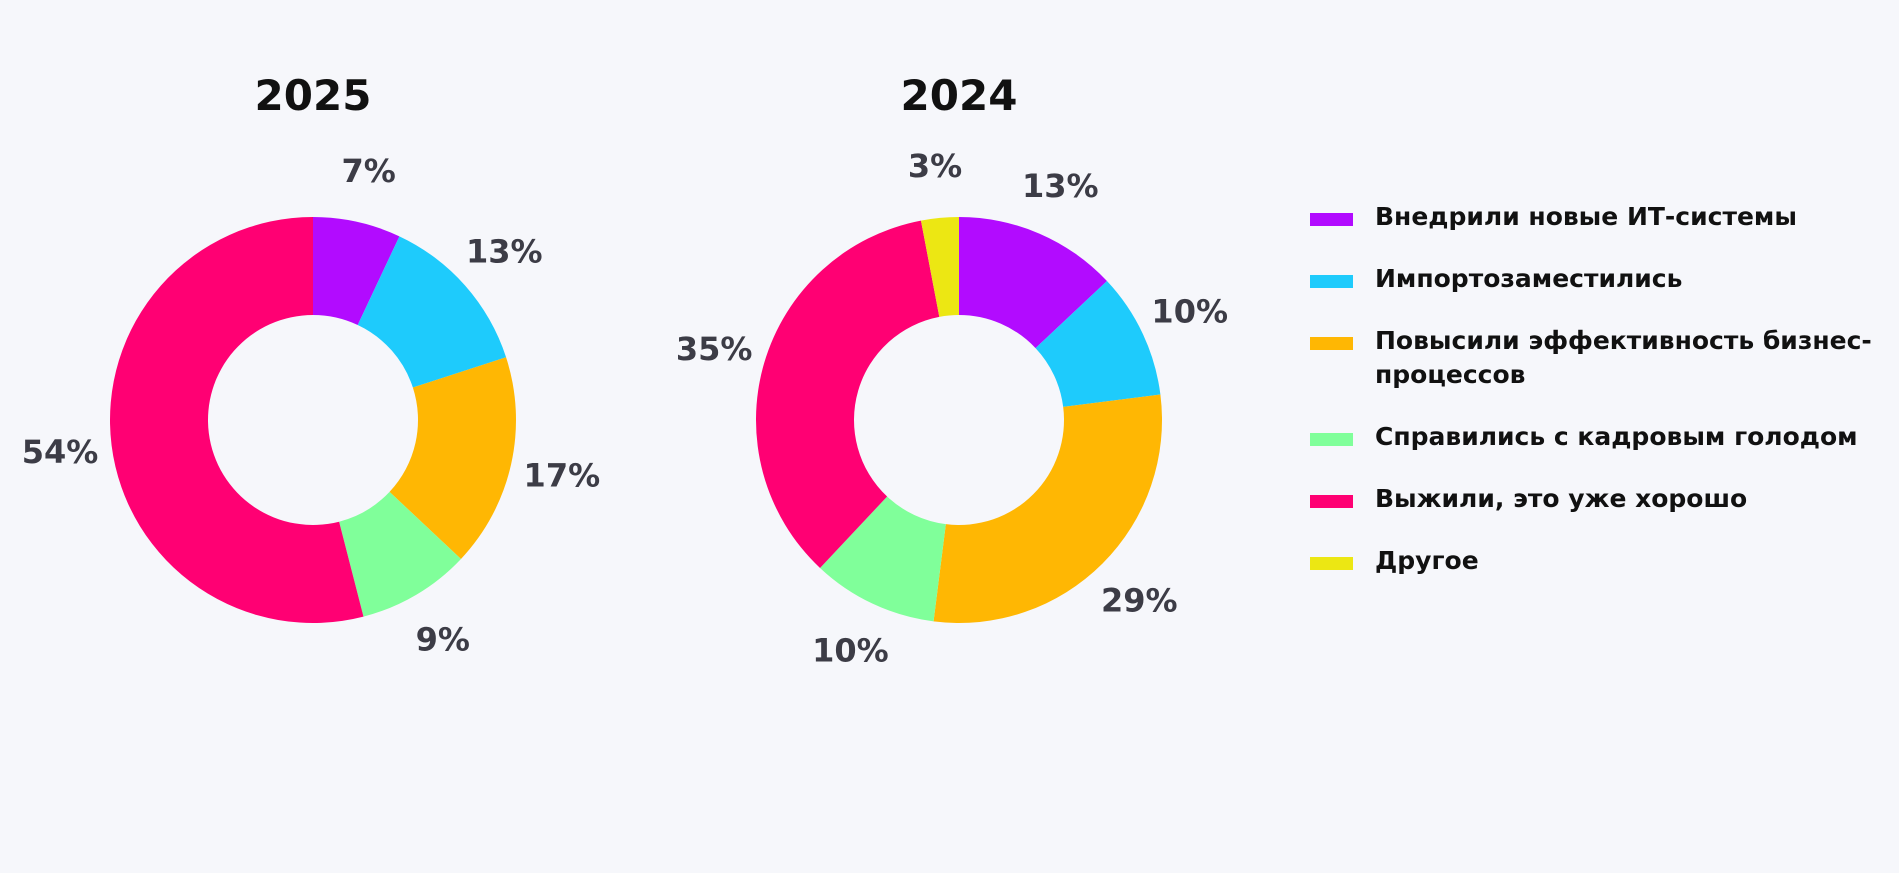 This screenshot has height=873, width=1899. Describe the element at coordinates (1529, 278) in the screenshot. I see `legend-label: Импортозаместились` at that location.